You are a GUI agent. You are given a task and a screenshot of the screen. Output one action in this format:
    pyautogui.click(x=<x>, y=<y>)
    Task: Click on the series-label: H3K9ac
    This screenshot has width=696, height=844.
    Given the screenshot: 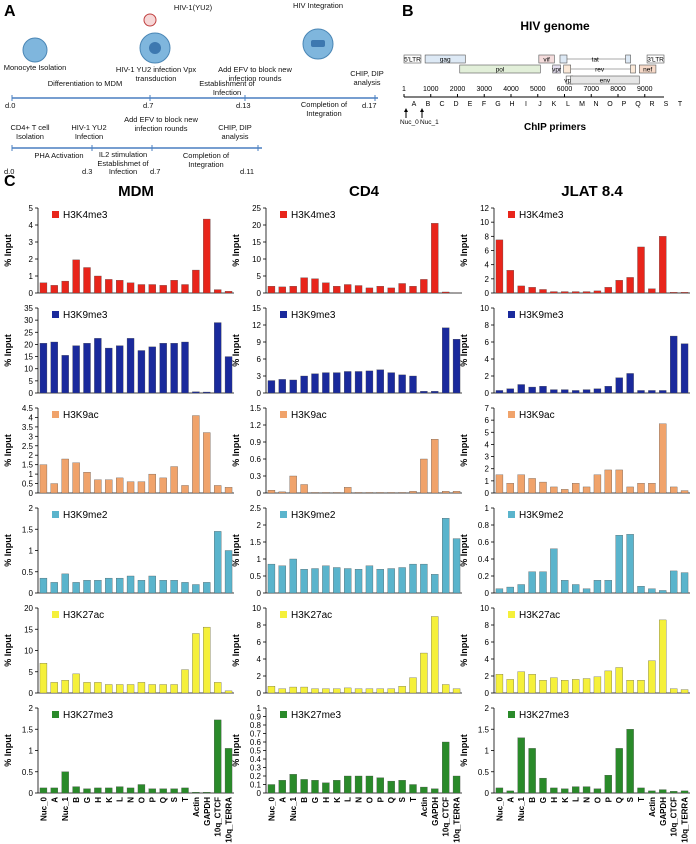 What is the action you would take?
    pyautogui.click(x=81, y=415)
    